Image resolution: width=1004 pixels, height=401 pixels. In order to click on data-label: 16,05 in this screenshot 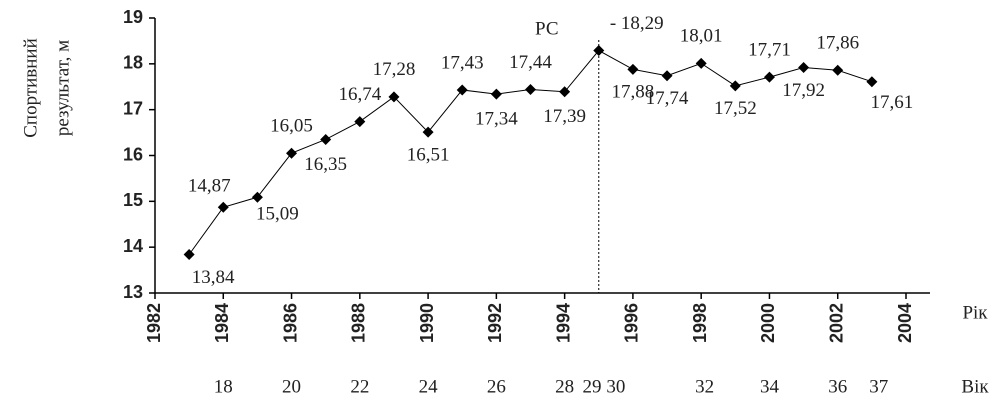, I will do `click(291, 126)`.